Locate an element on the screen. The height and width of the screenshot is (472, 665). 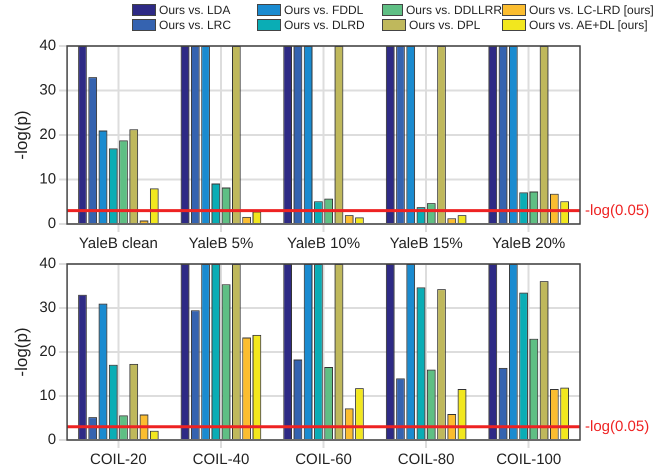
x-tick-label: YaleB clean is located at coordinates (118, 243).